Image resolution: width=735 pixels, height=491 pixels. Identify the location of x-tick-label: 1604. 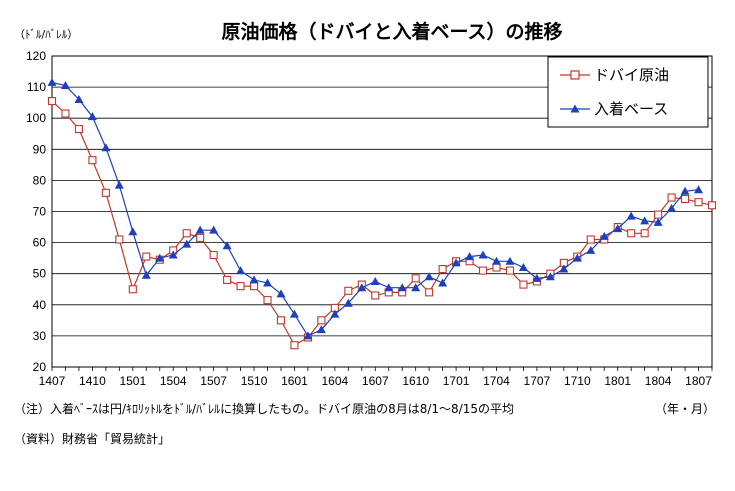
(335, 381).